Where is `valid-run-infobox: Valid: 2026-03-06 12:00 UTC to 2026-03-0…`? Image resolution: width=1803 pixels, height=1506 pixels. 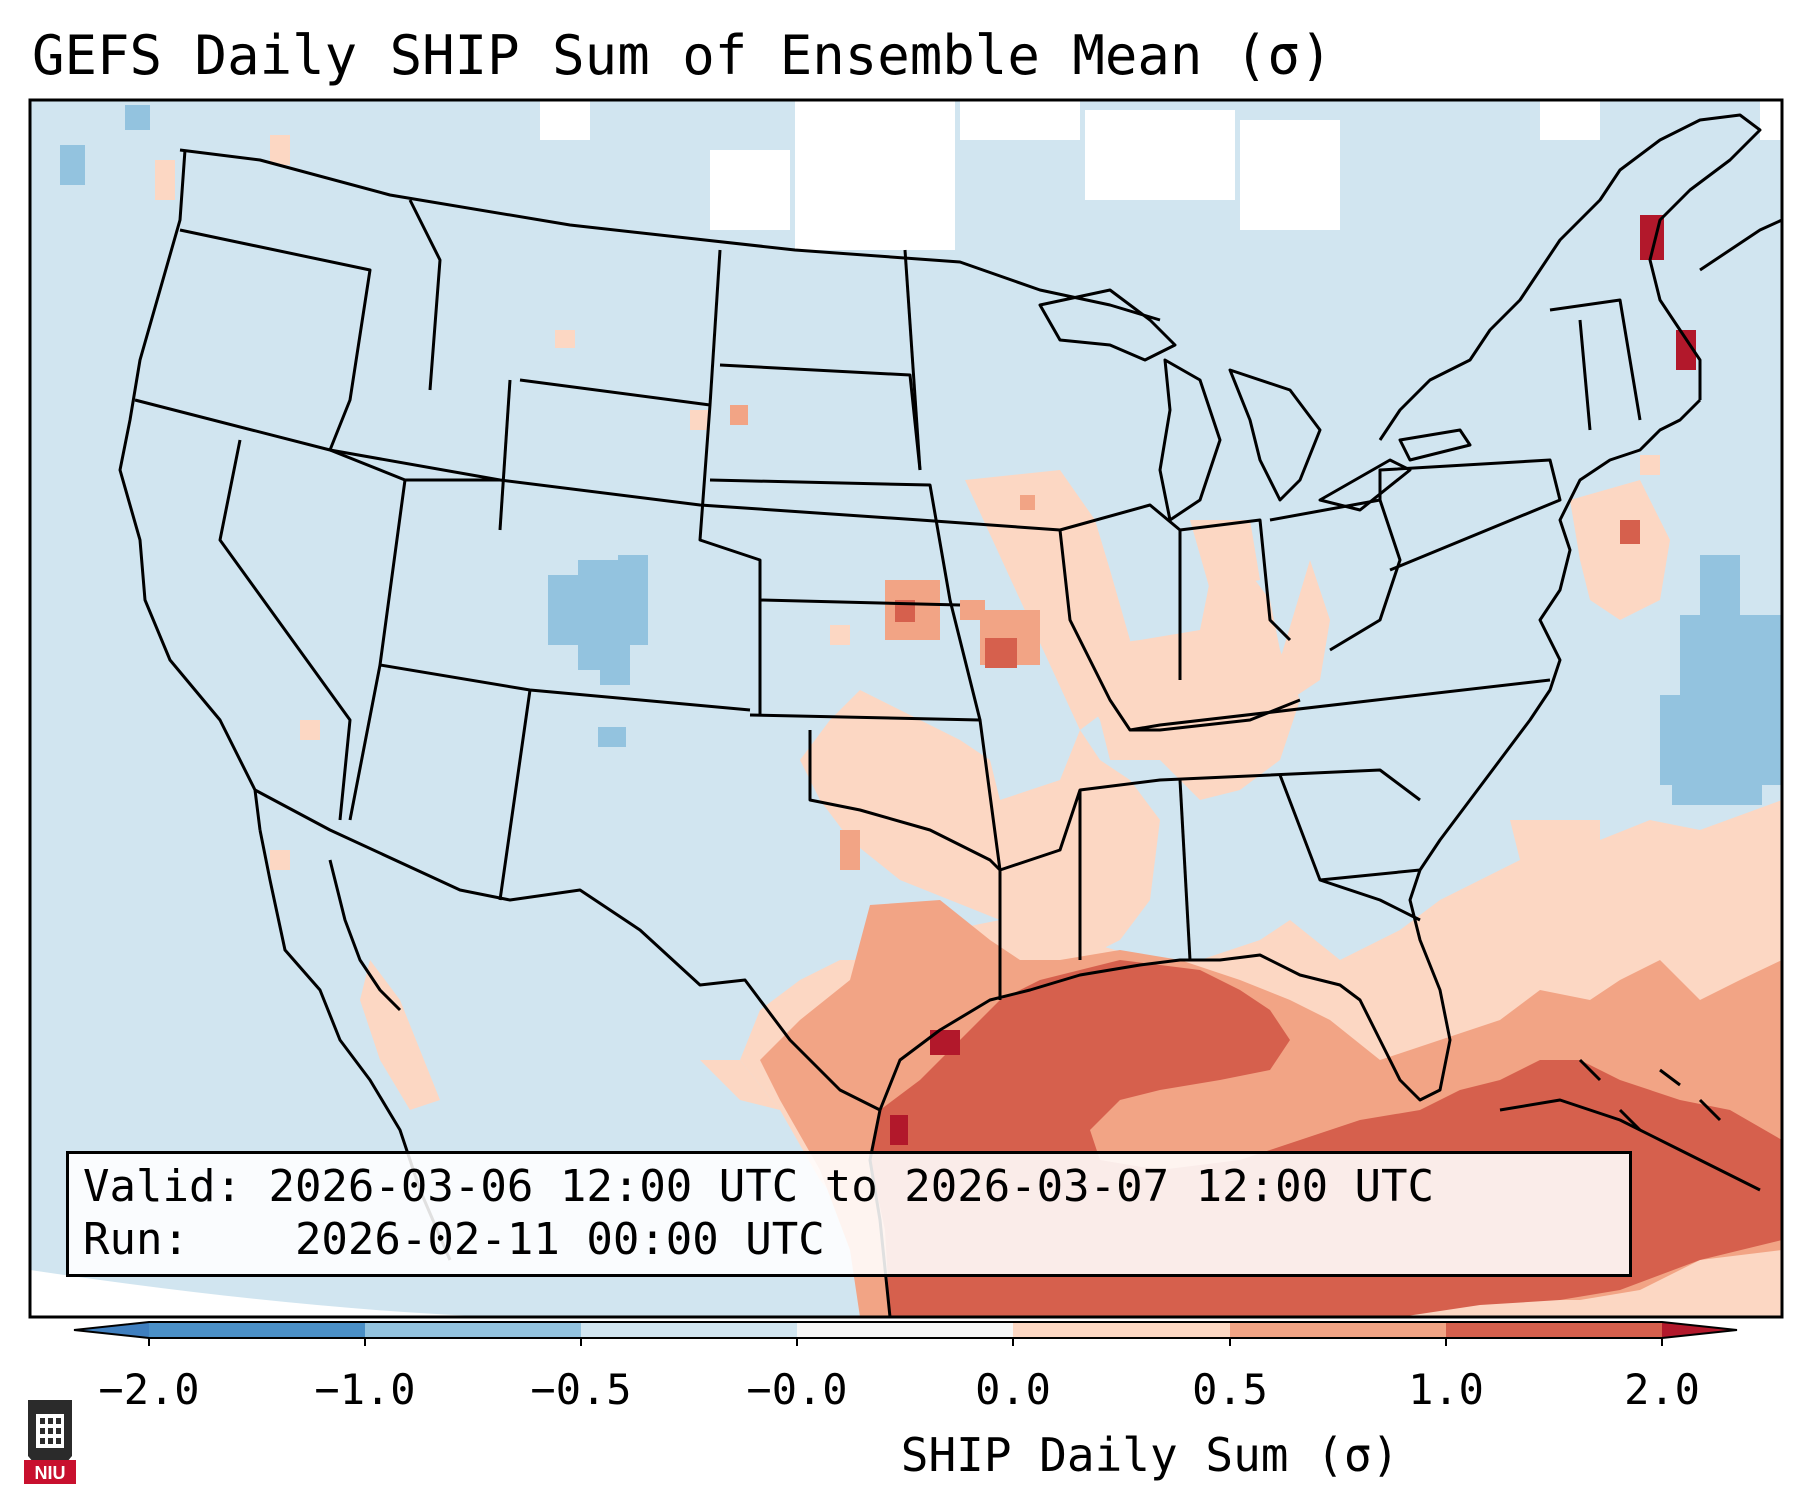
valid-run-infobox: Valid: 2026-03-06 12:00 UTC to 2026-03-0… is located at coordinates (849, 1214).